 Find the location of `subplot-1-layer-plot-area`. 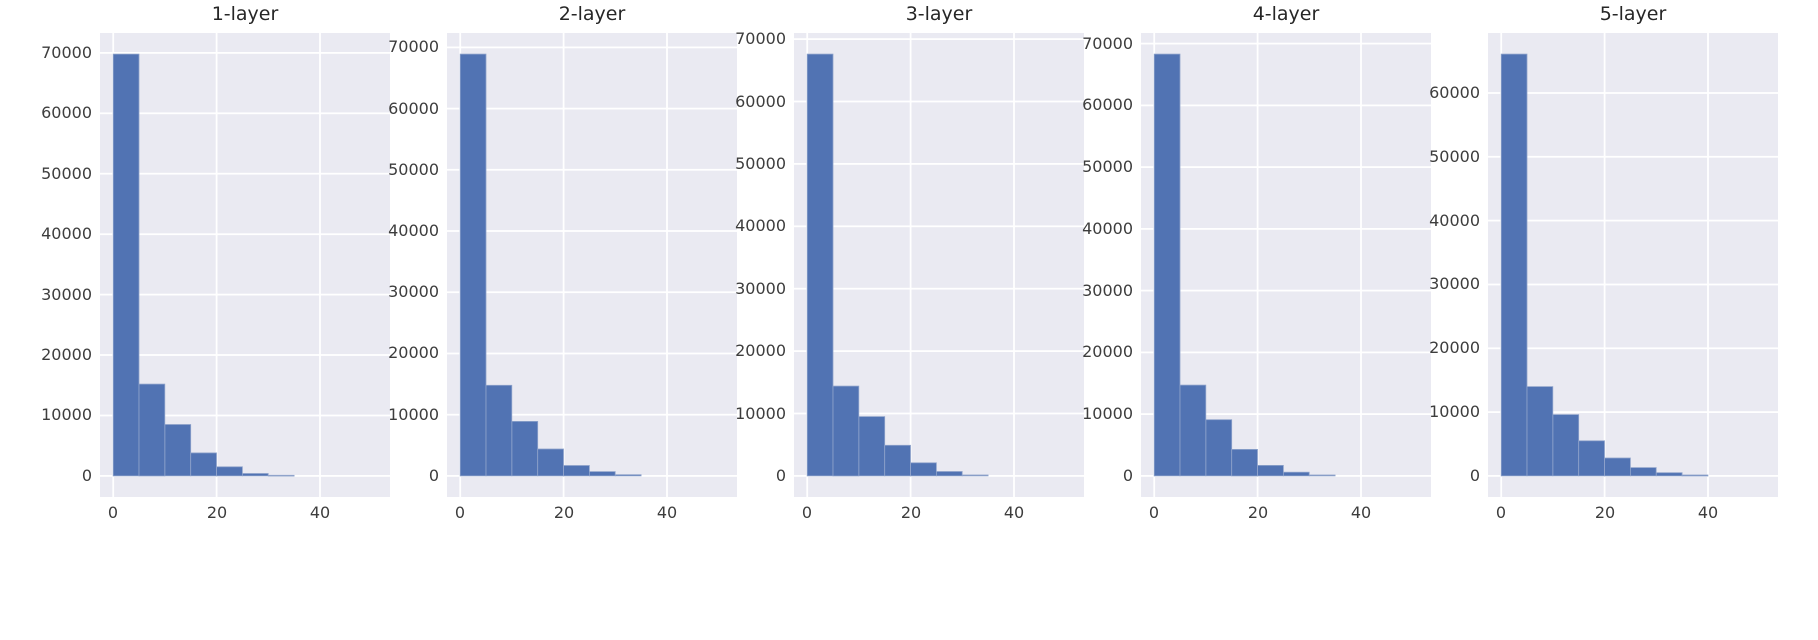

subplot-1-layer-plot-area is located at coordinates (245, 265).